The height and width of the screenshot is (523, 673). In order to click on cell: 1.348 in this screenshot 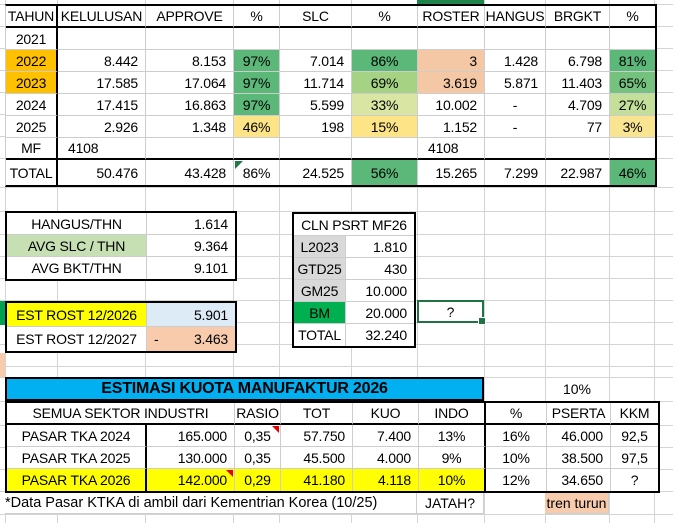, I will do `click(190, 127)`.